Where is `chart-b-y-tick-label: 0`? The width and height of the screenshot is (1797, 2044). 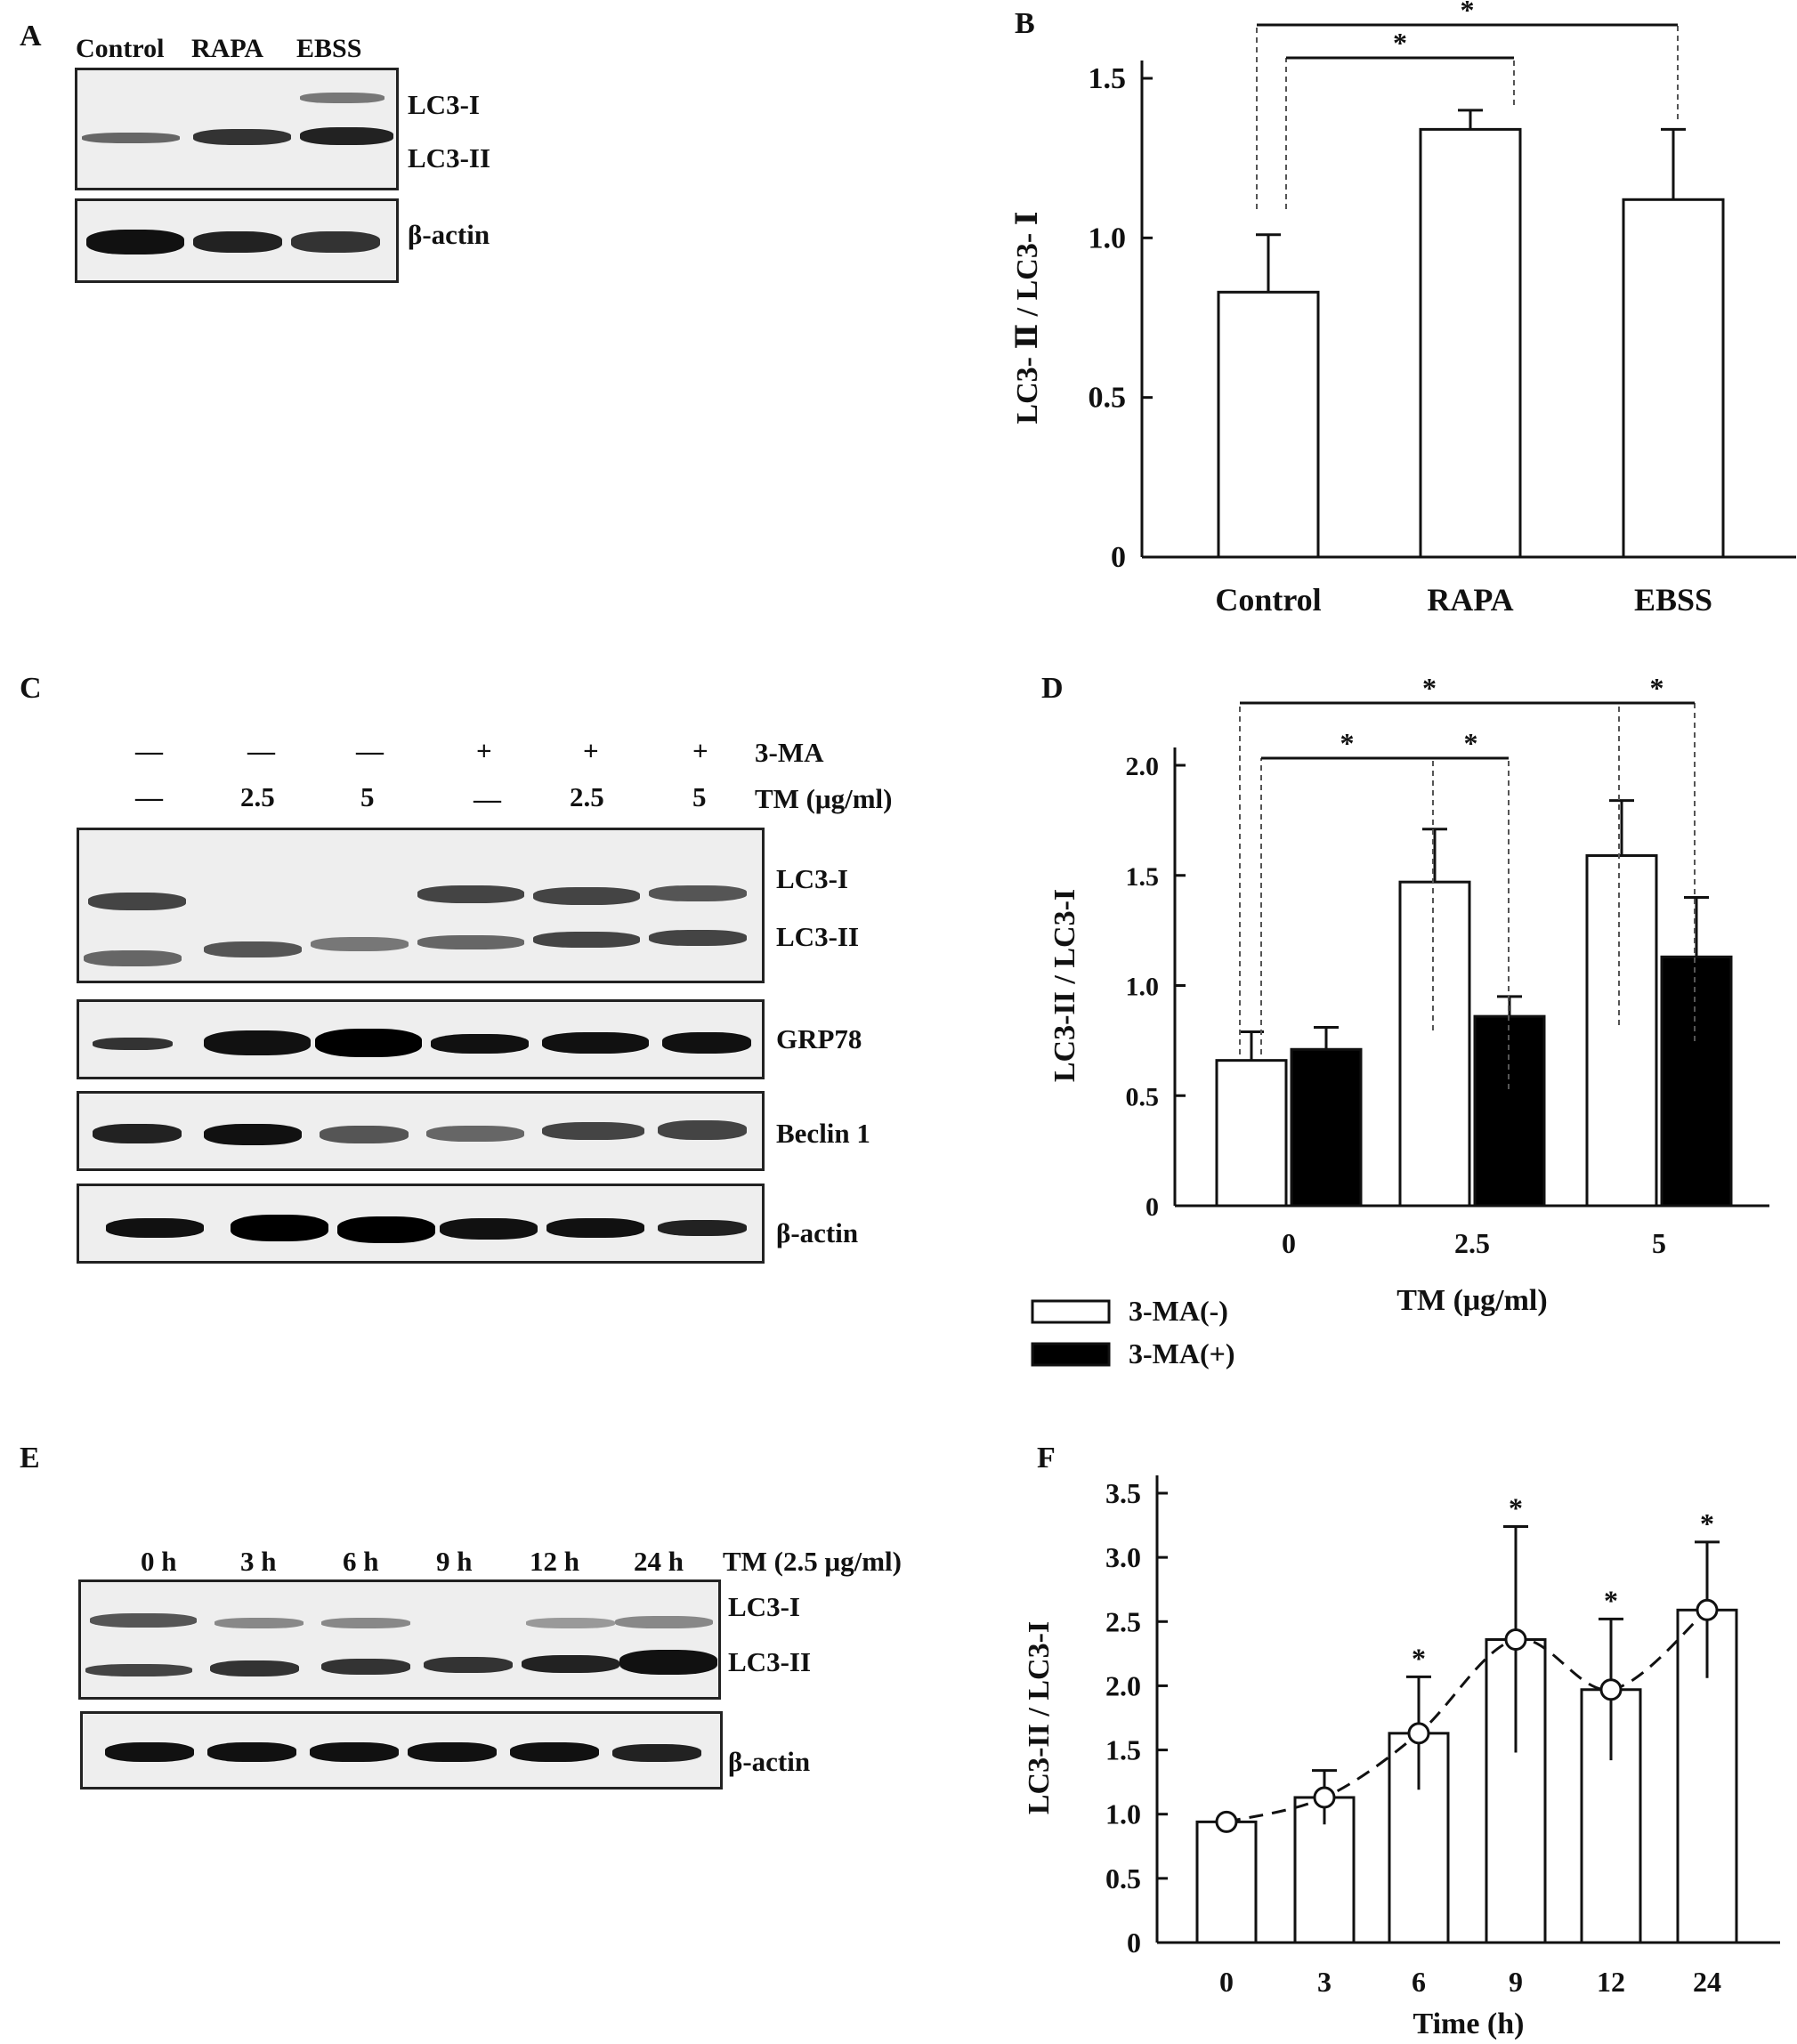
chart-b-y-tick-label: 0 is located at coordinates (1118, 557).